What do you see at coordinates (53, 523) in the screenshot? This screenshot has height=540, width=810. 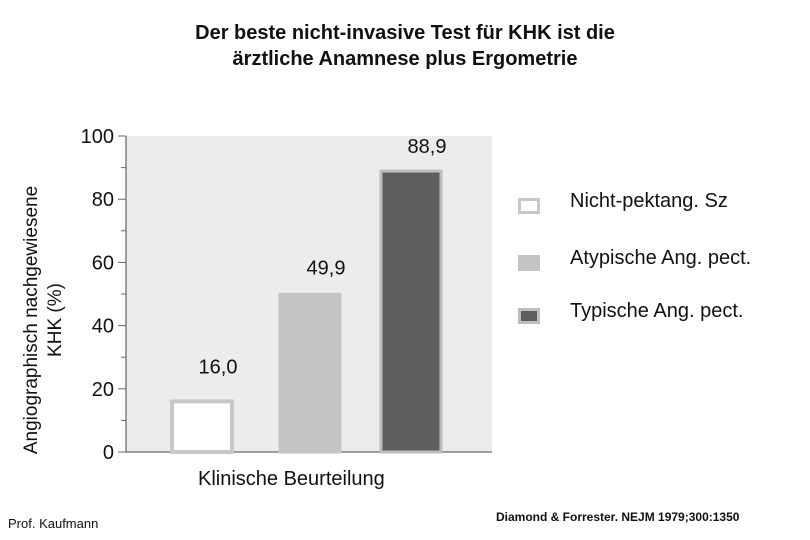 I see `author-credit: Prof. Kaufmann` at bounding box center [53, 523].